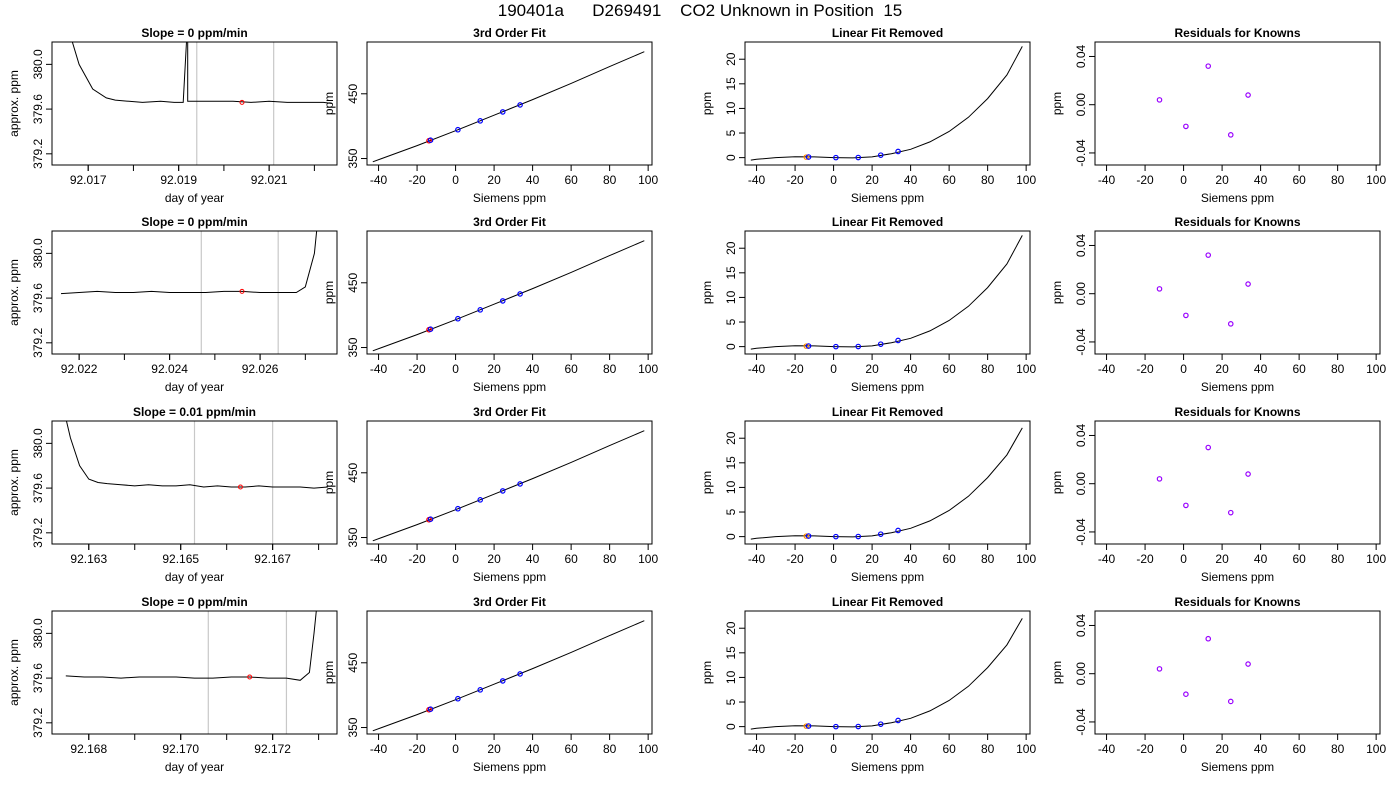 This screenshot has height=800, width=1400. What do you see at coordinates (38, 488) in the screenshot?
I see `y-tick-label: 379.6` at bounding box center [38, 488].